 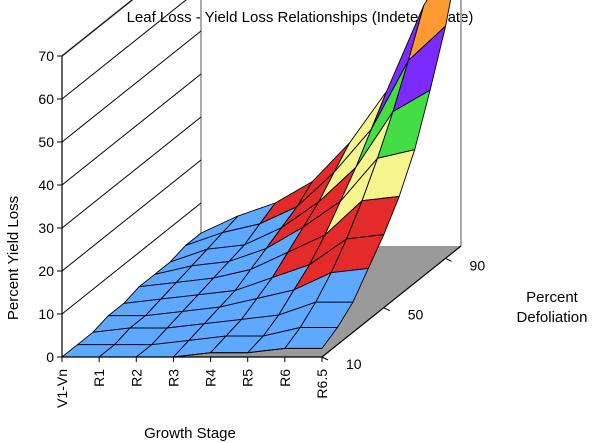 I want to click on x-tick-label: R6, so click(x=285, y=378).